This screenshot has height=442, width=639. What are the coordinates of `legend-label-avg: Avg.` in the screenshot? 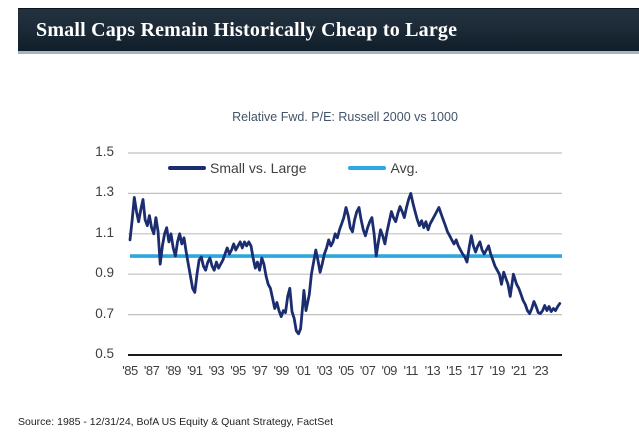 It's located at (404, 168).